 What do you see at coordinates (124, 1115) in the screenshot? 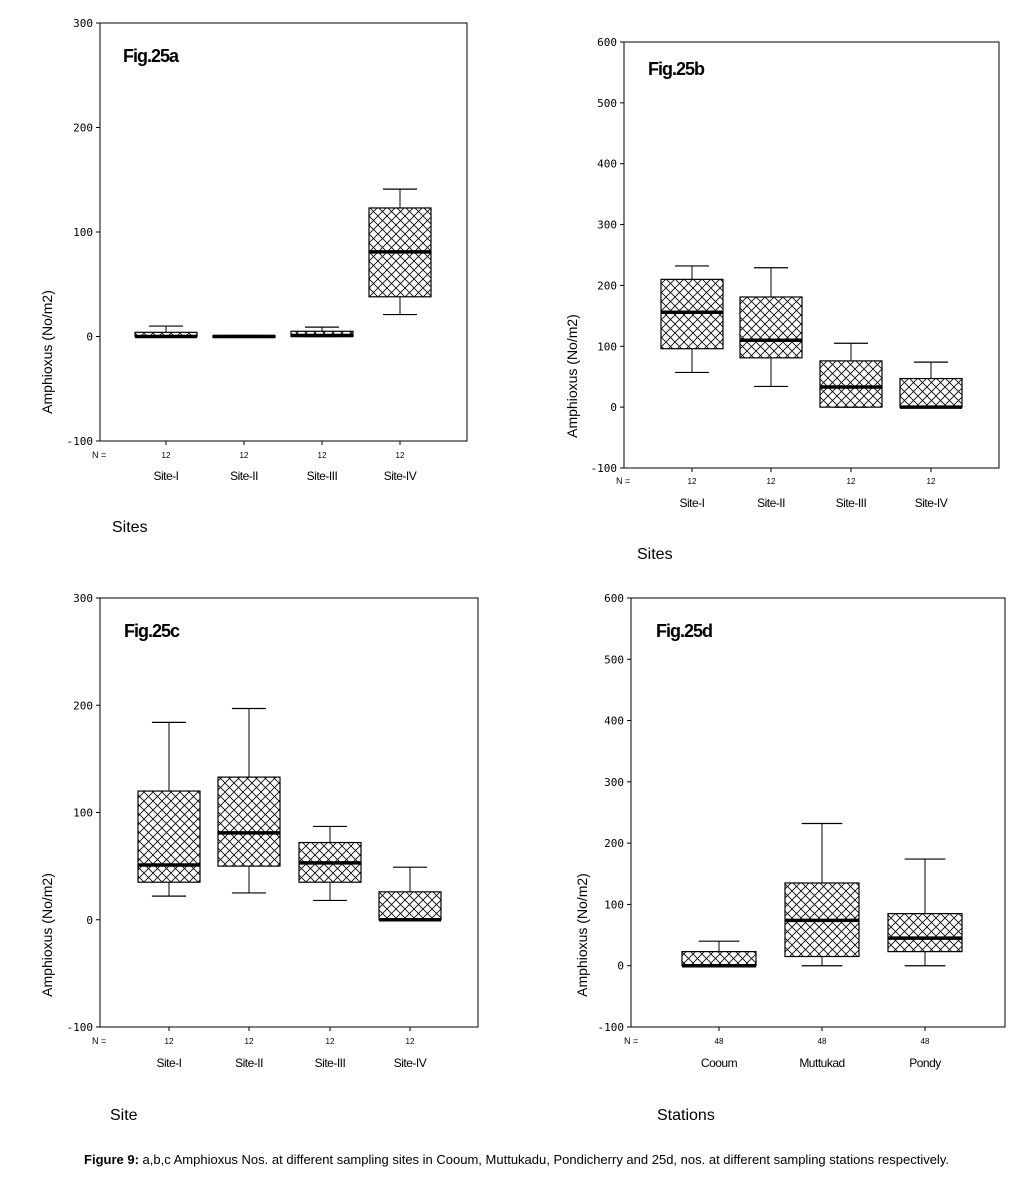
I see `x-axis-label: Site` at bounding box center [124, 1115].